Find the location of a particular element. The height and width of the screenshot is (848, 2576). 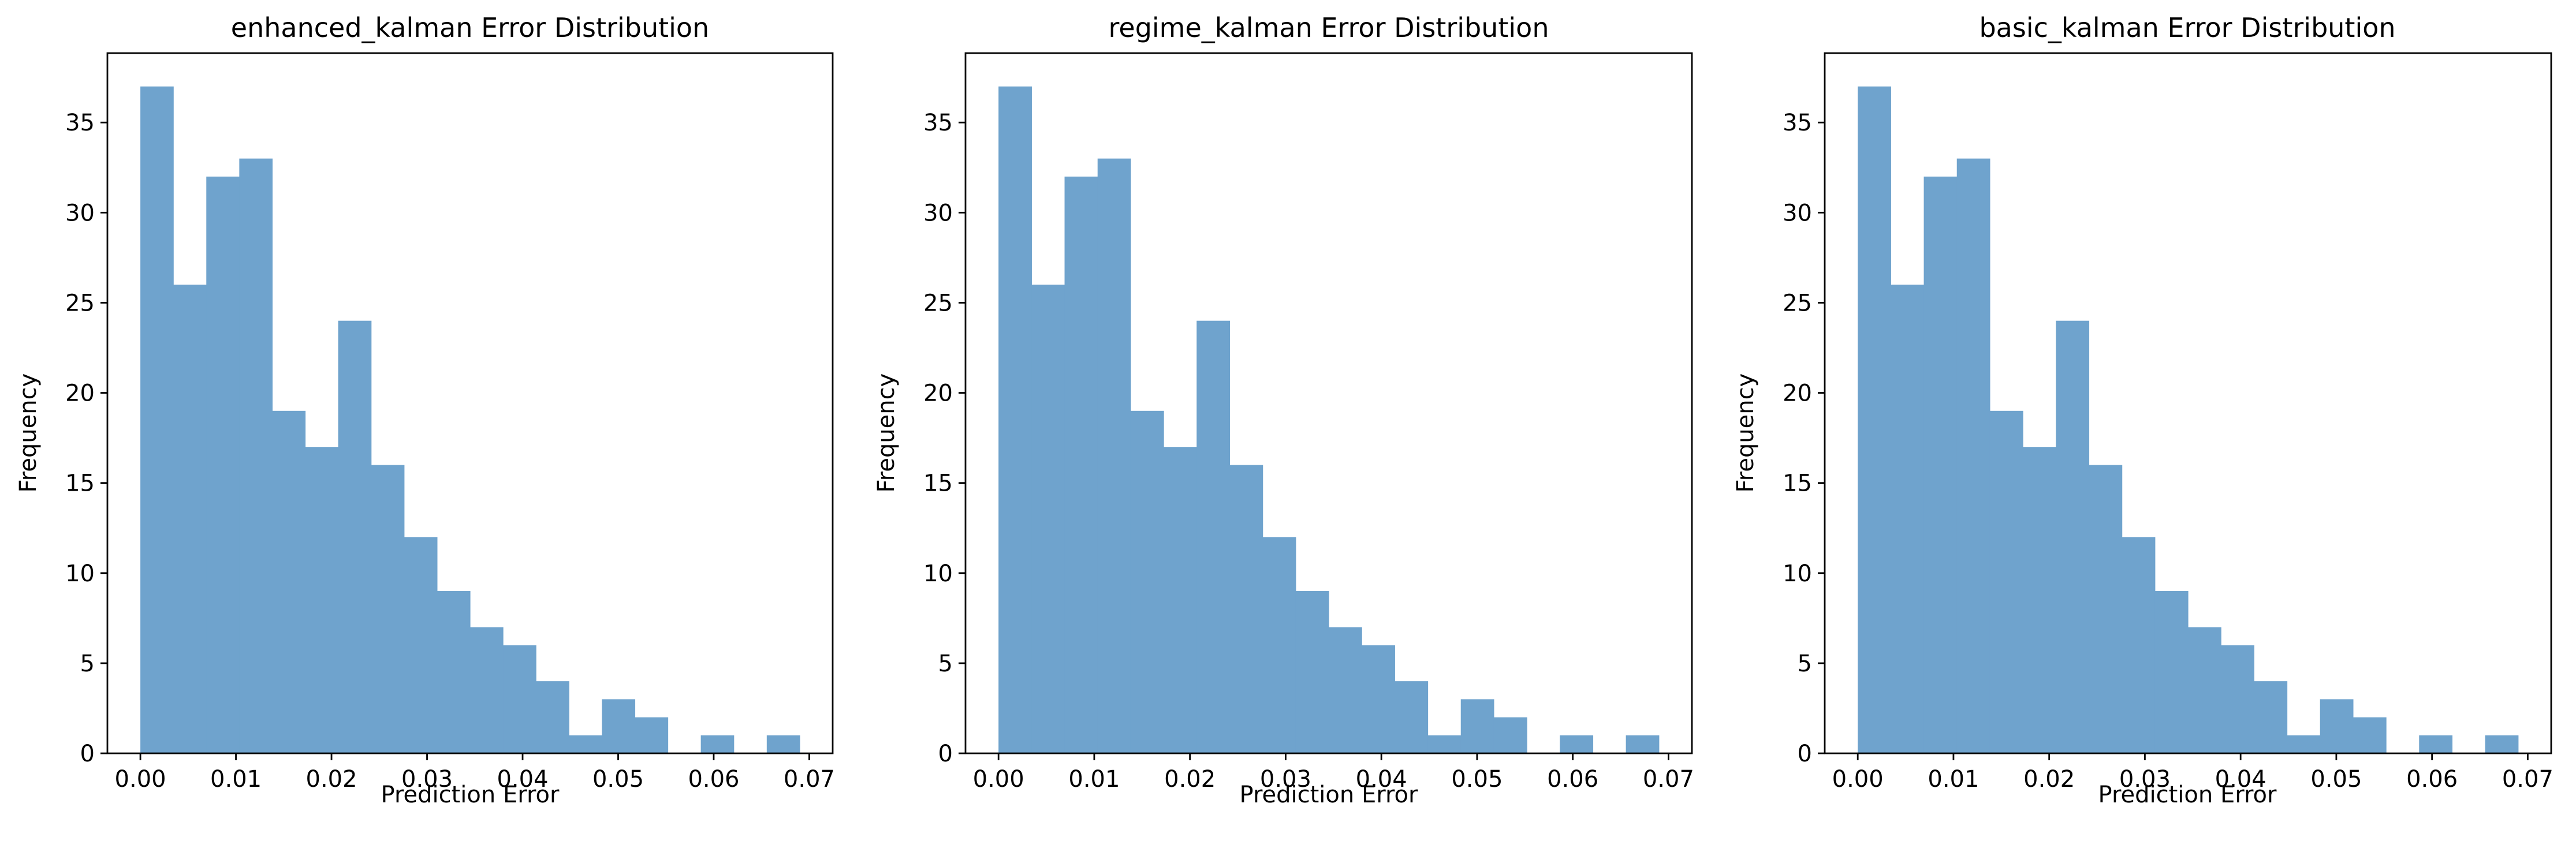

chart-title: basic_kalman Error Distribution is located at coordinates (2187, 28).